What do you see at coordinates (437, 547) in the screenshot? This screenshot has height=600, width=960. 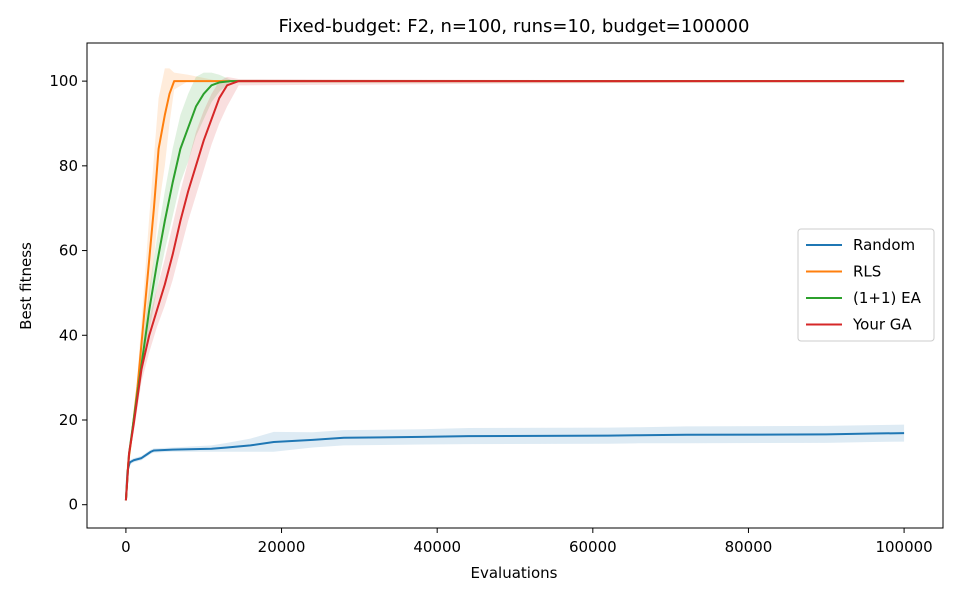 I see `x-tick-label: 40000` at bounding box center [437, 547].